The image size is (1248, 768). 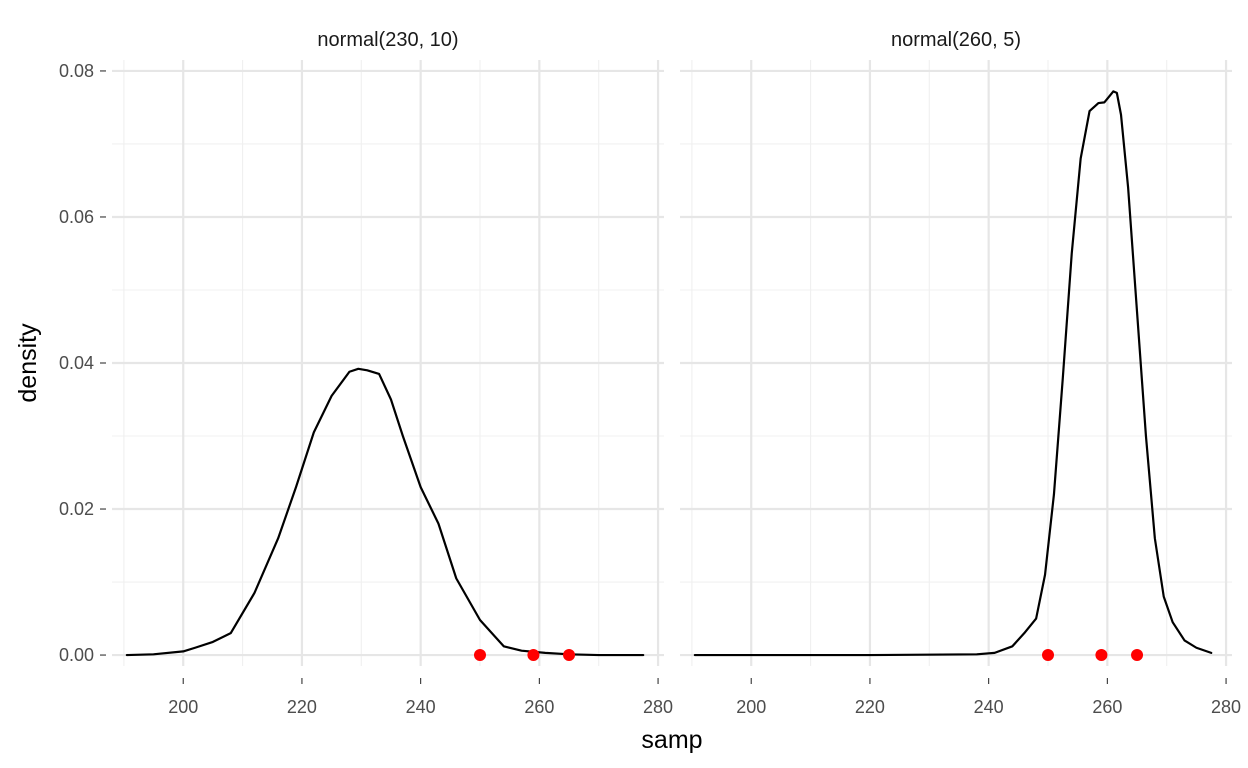 I want to click on y-tick-label: 0.06, so click(x=76, y=217).